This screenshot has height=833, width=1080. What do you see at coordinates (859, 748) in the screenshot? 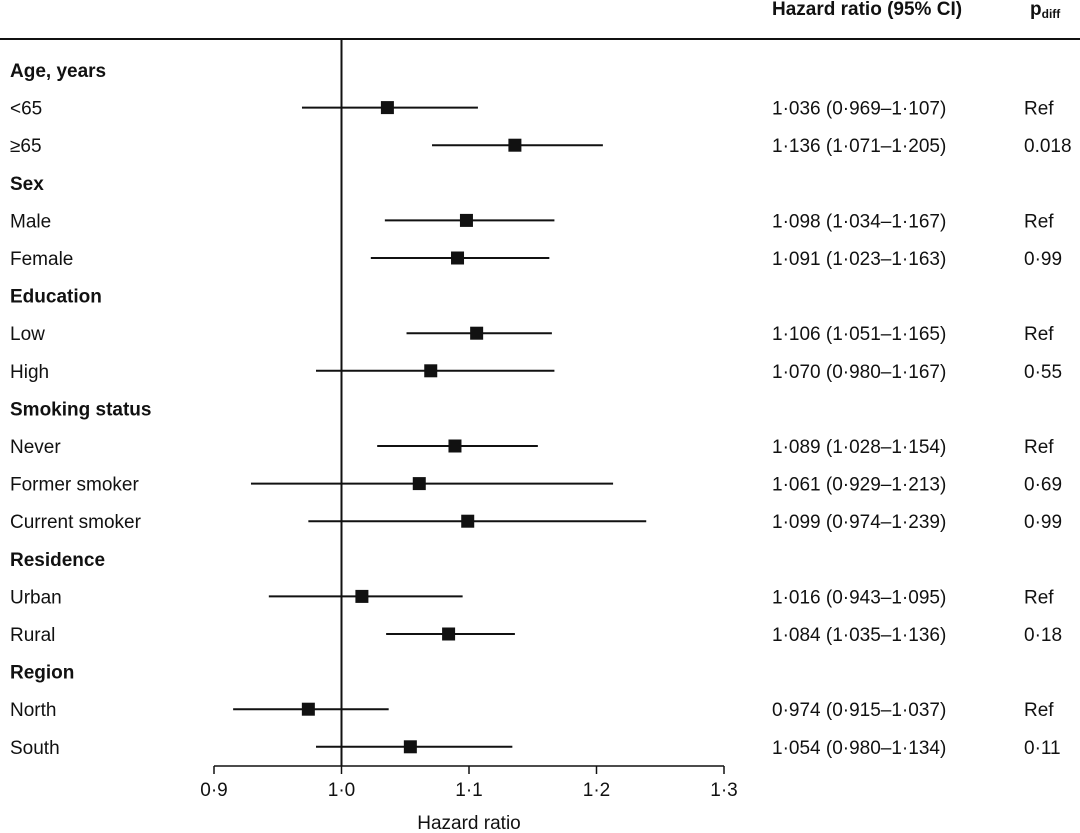
I see `hr-ci-value: 1·054 (0·980–1·134)` at bounding box center [859, 748].